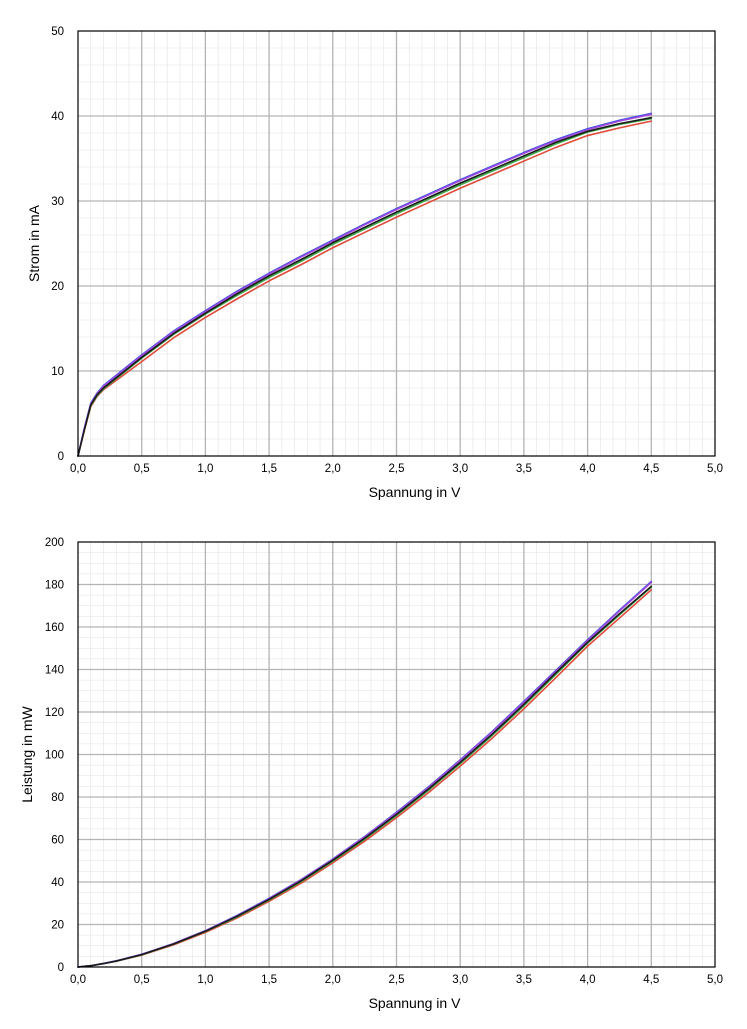 This screenshot has height=1029, width=747. What do you see at coordinates (57, 798) in the screenshot?
I see `y-tick-label: 80` at bounding box center [57, 798].